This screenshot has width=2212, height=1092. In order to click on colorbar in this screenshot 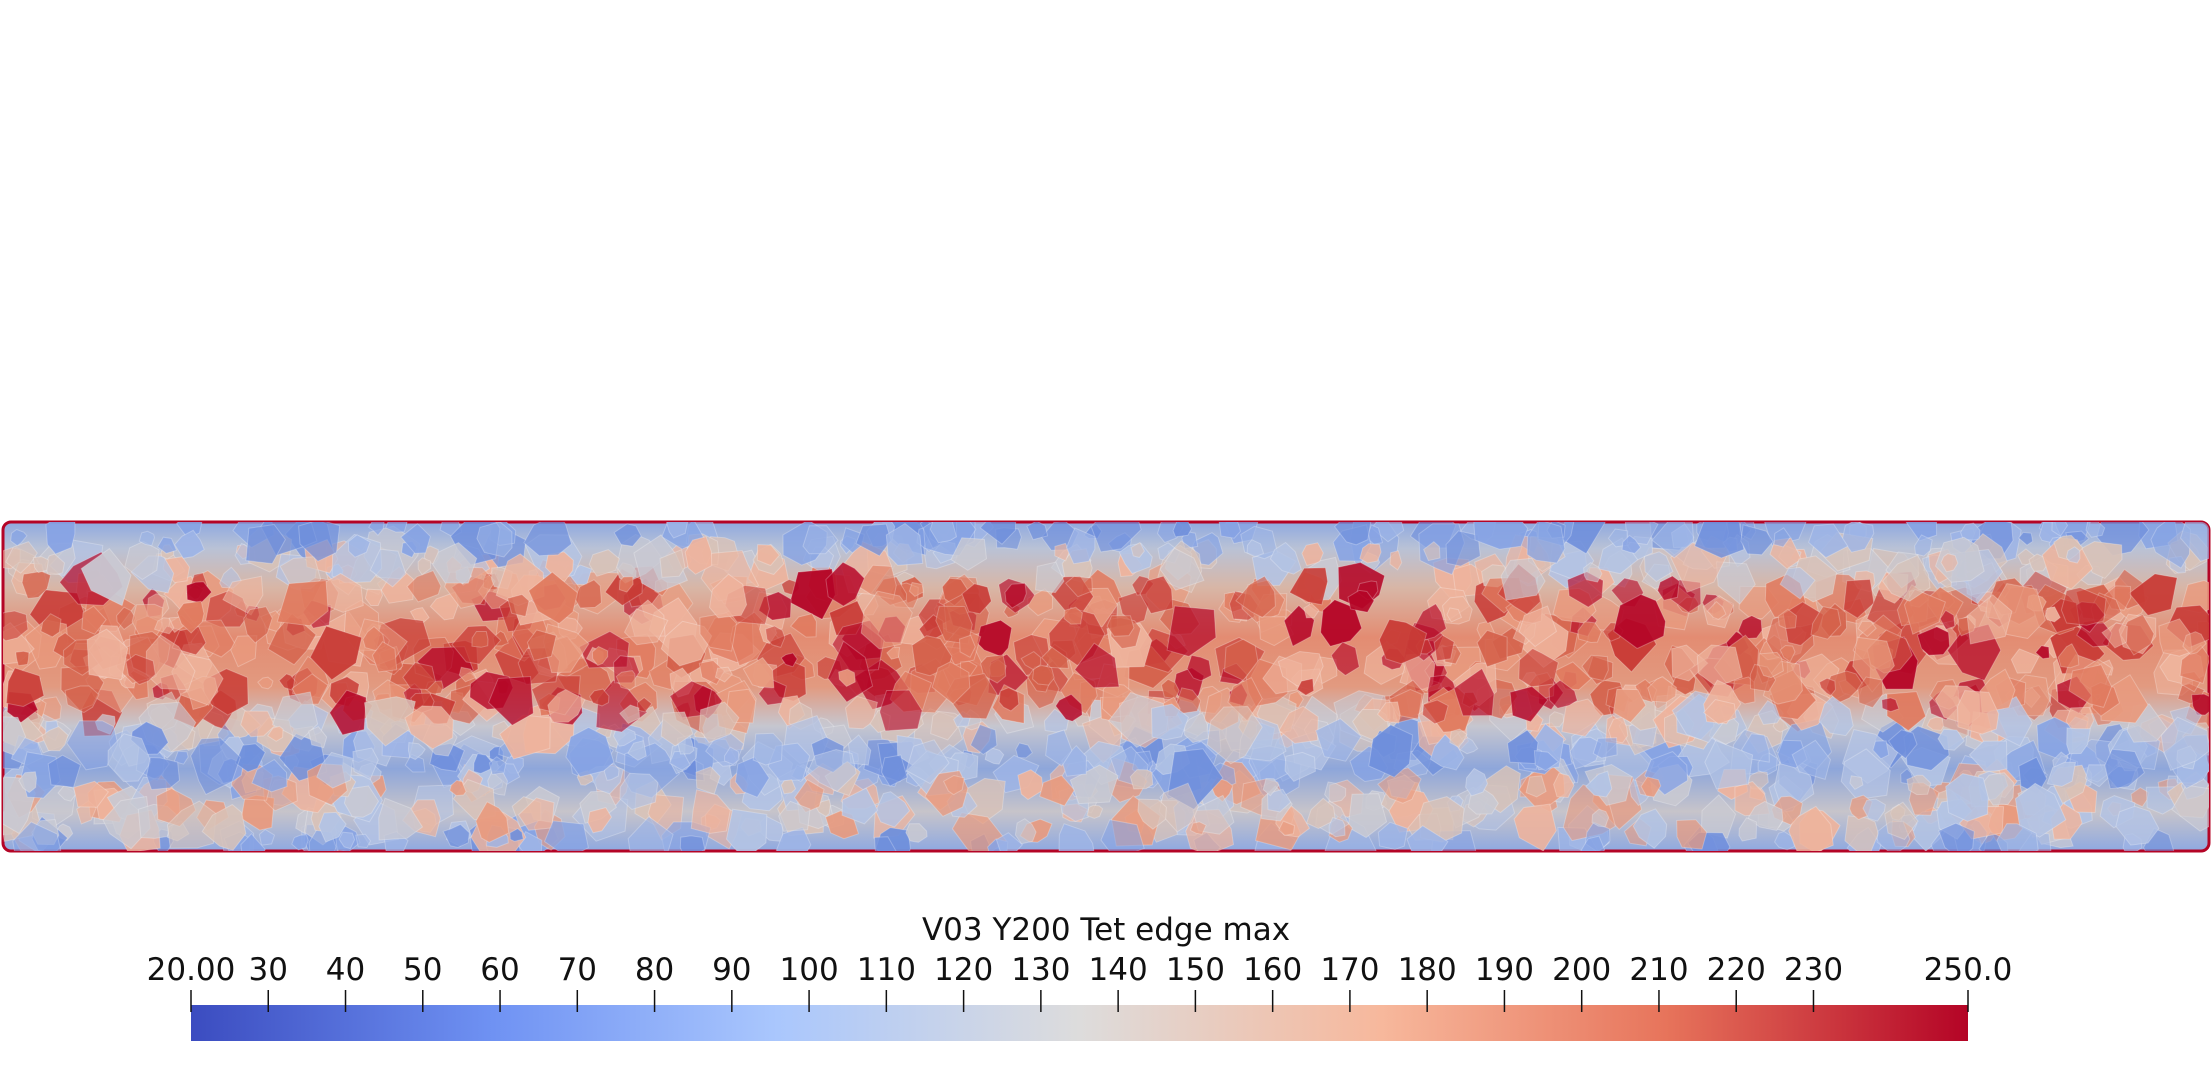, I will do `click(1079, 1015)`.